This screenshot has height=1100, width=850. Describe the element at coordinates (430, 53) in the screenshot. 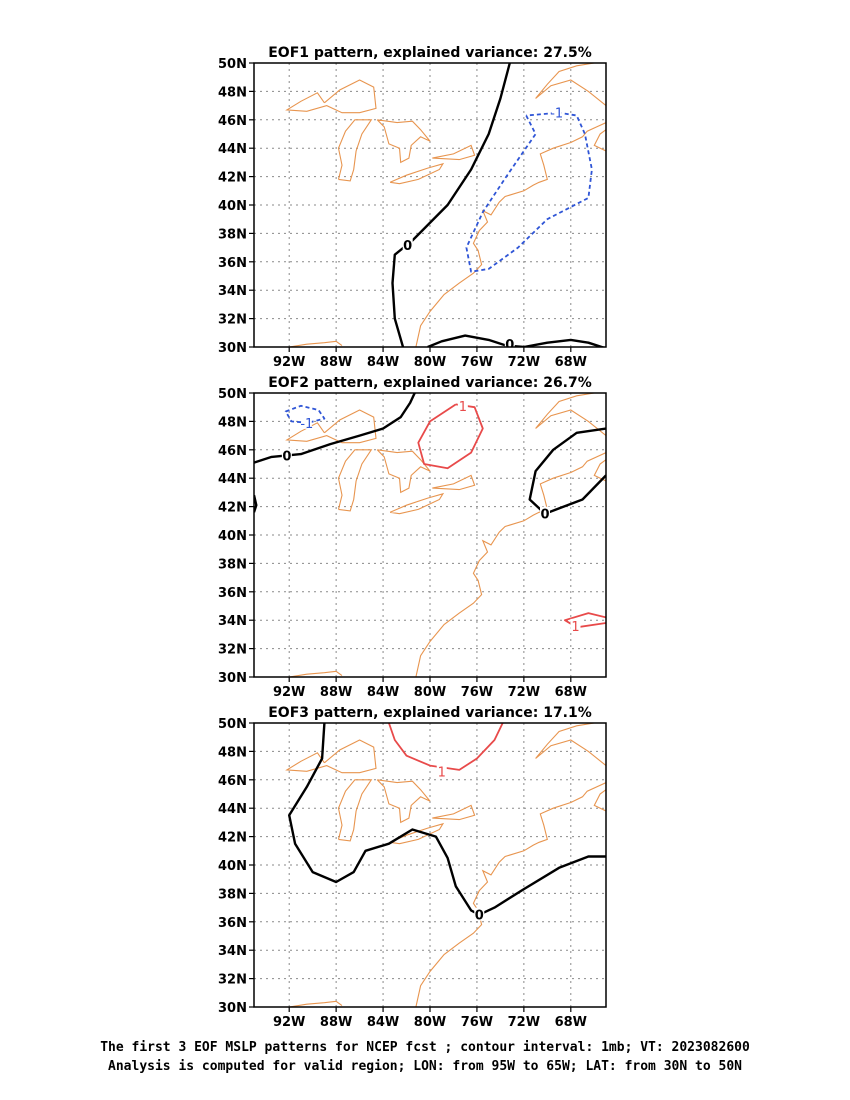

I see `panel-title: EOF1 pattern, explained variance: 27.5%` at that location.